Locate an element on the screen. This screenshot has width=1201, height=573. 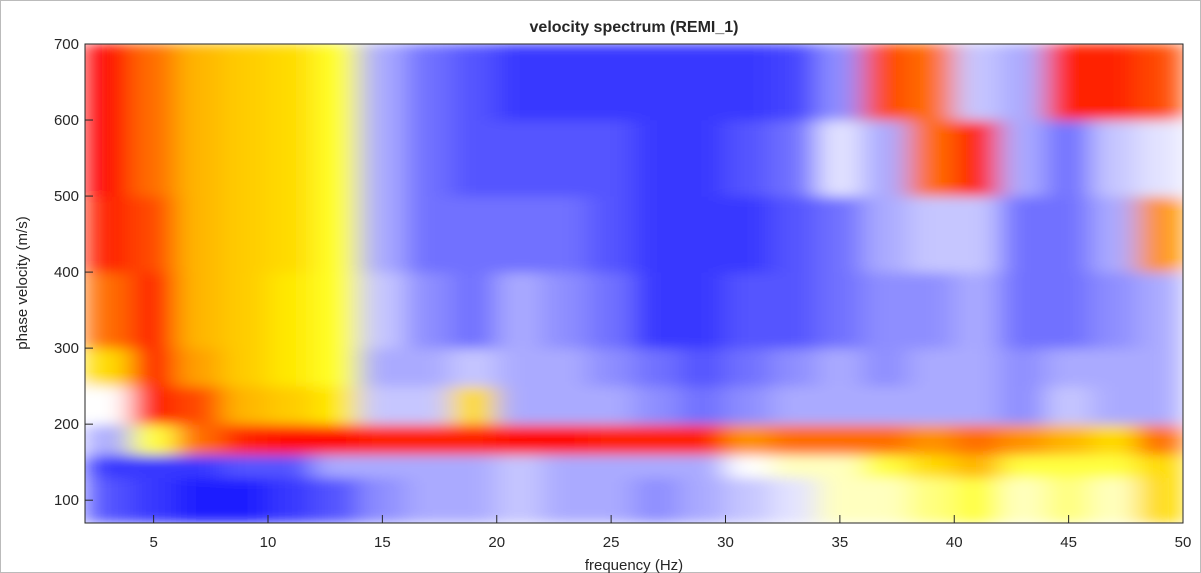
chart-title: velocity spectrum (REMI_1) is located at coordinates (634, 27).